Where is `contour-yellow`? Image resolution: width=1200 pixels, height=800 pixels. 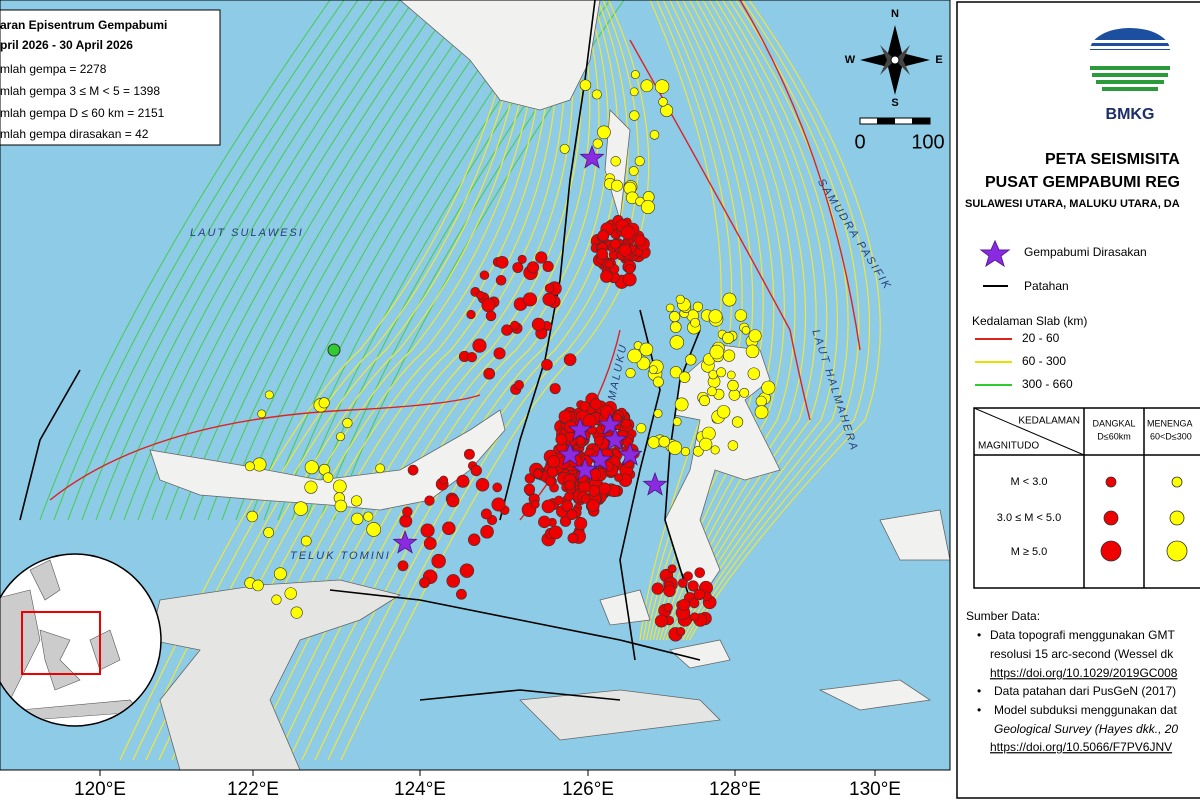 contour-yellow is located at coordinates (784, 320).